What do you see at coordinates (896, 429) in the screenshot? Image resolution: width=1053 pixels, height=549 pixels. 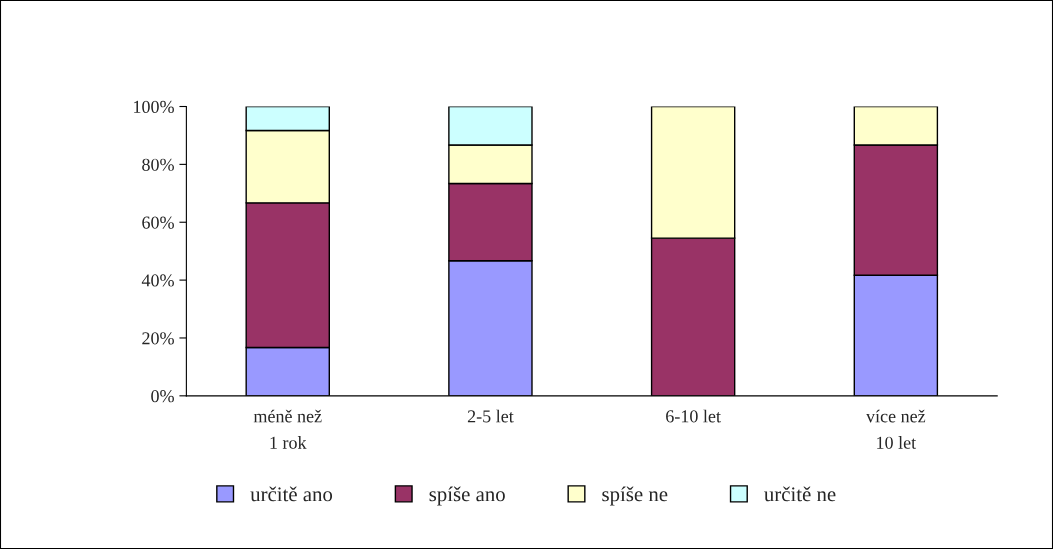 I see `x-tick-label: více než 10 let` at bounding box center [896, 429].